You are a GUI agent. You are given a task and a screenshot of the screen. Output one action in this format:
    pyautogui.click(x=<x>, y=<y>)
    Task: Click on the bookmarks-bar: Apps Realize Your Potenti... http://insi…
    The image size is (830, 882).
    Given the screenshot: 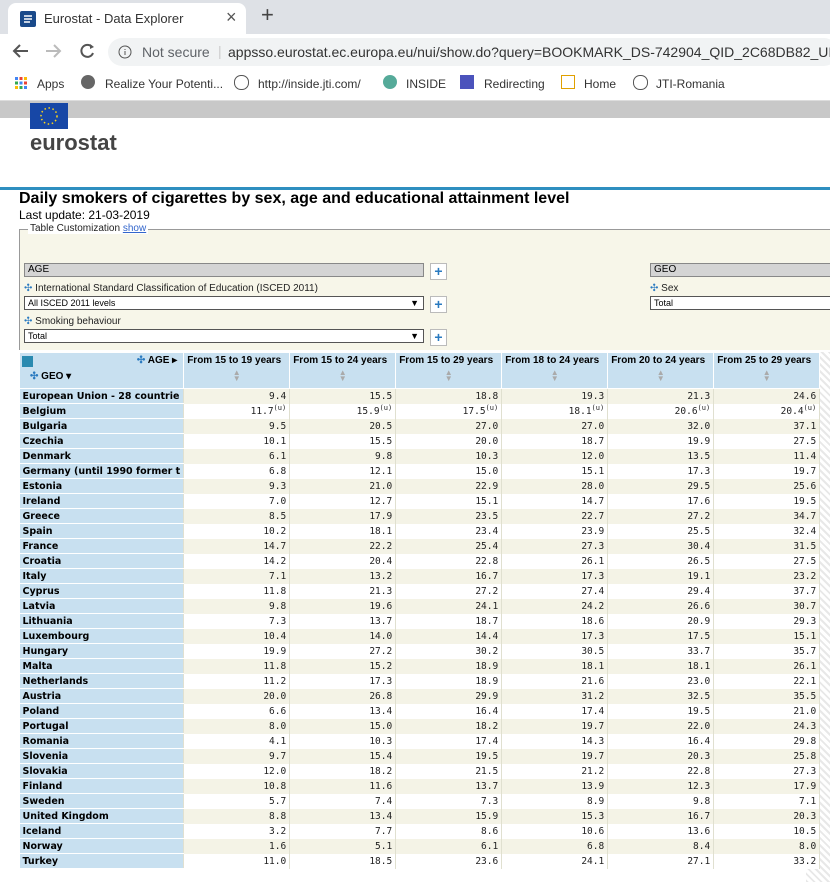 What is the action you would take?
    pyautogui.click(x=415, y=84)
    